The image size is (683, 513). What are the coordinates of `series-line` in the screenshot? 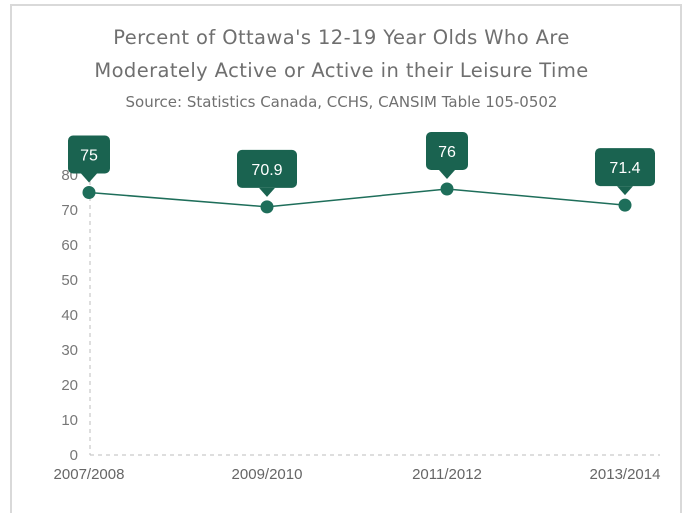 It's located at (357, 198).